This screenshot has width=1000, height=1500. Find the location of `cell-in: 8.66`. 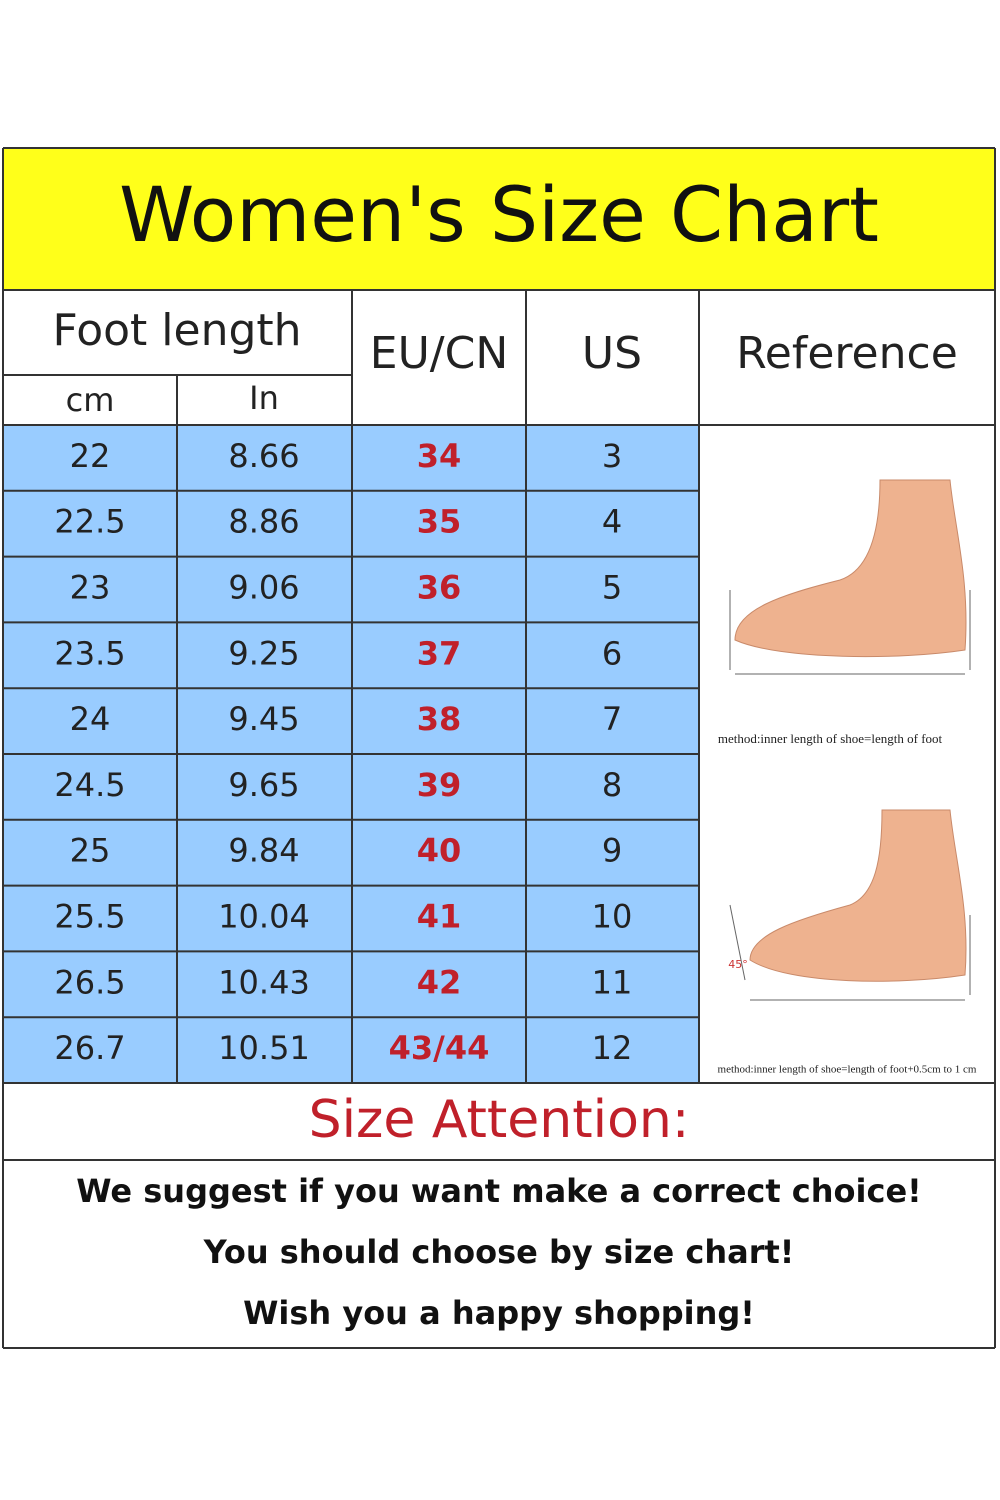

cell-in: 8.66 is located at coordinates (263, 456).